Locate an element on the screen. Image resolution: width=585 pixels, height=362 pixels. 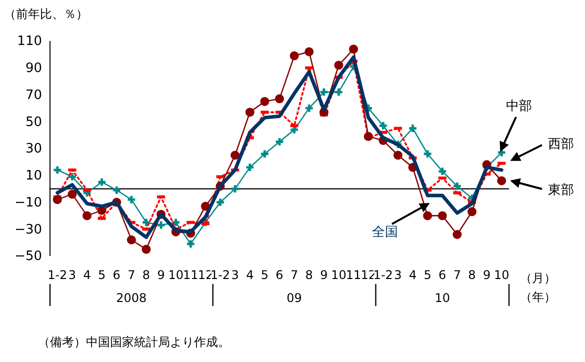
y-tick-label: 110 is located at coordinates (29, 42).